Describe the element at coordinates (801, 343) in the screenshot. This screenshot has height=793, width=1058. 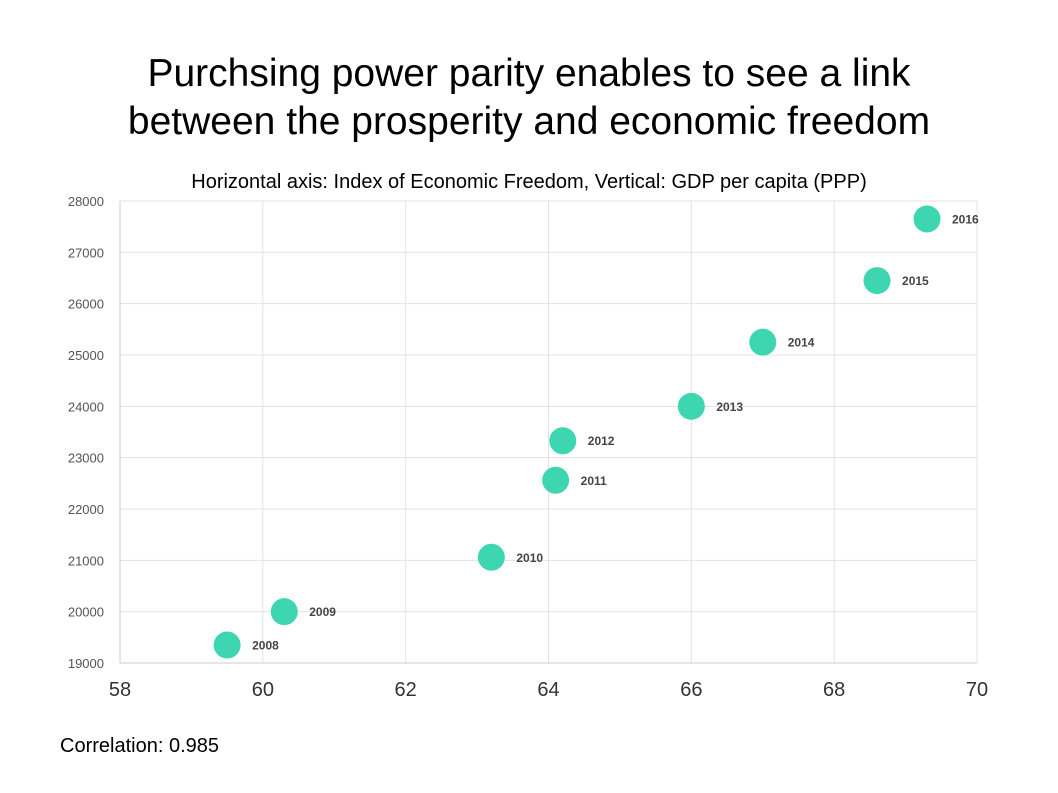
I see `data-point-label: 2014` at that location.